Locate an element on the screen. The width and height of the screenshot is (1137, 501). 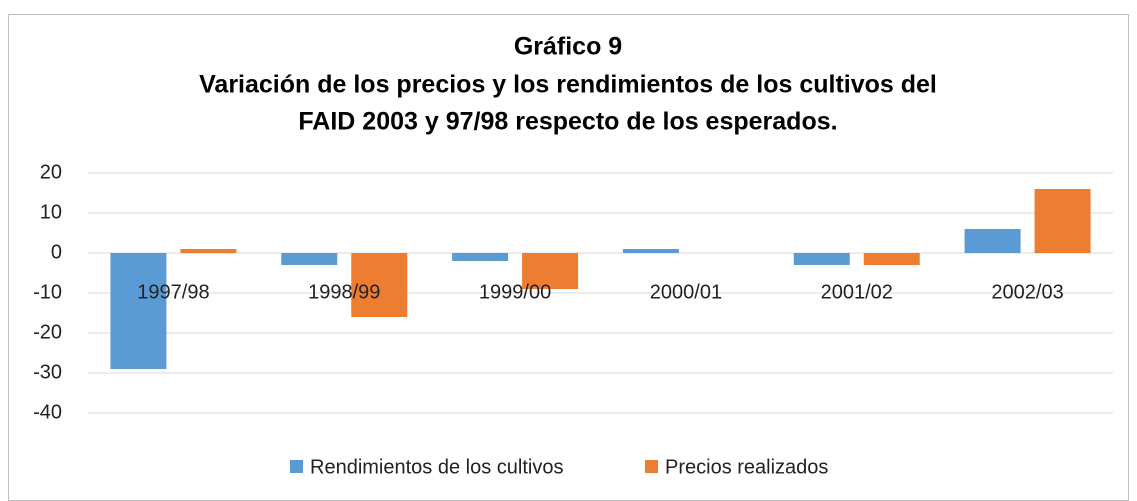
x-tick-label: 1998/99 is located at coordinates (344, 292).